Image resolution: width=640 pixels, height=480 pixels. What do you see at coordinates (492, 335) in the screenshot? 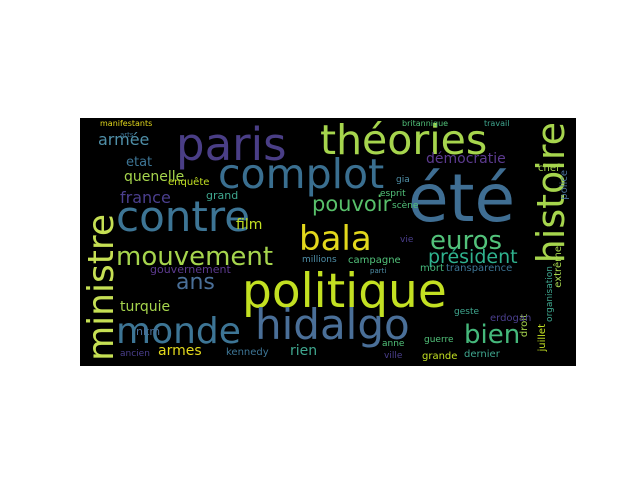
I see `word-bien: bien` at bounding box center [492, 335].